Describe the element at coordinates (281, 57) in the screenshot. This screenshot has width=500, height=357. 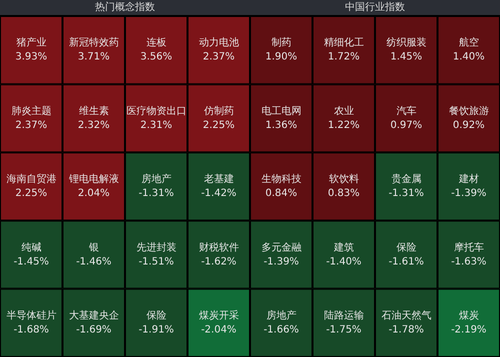
I see `data-label: 1.90%` at that location.